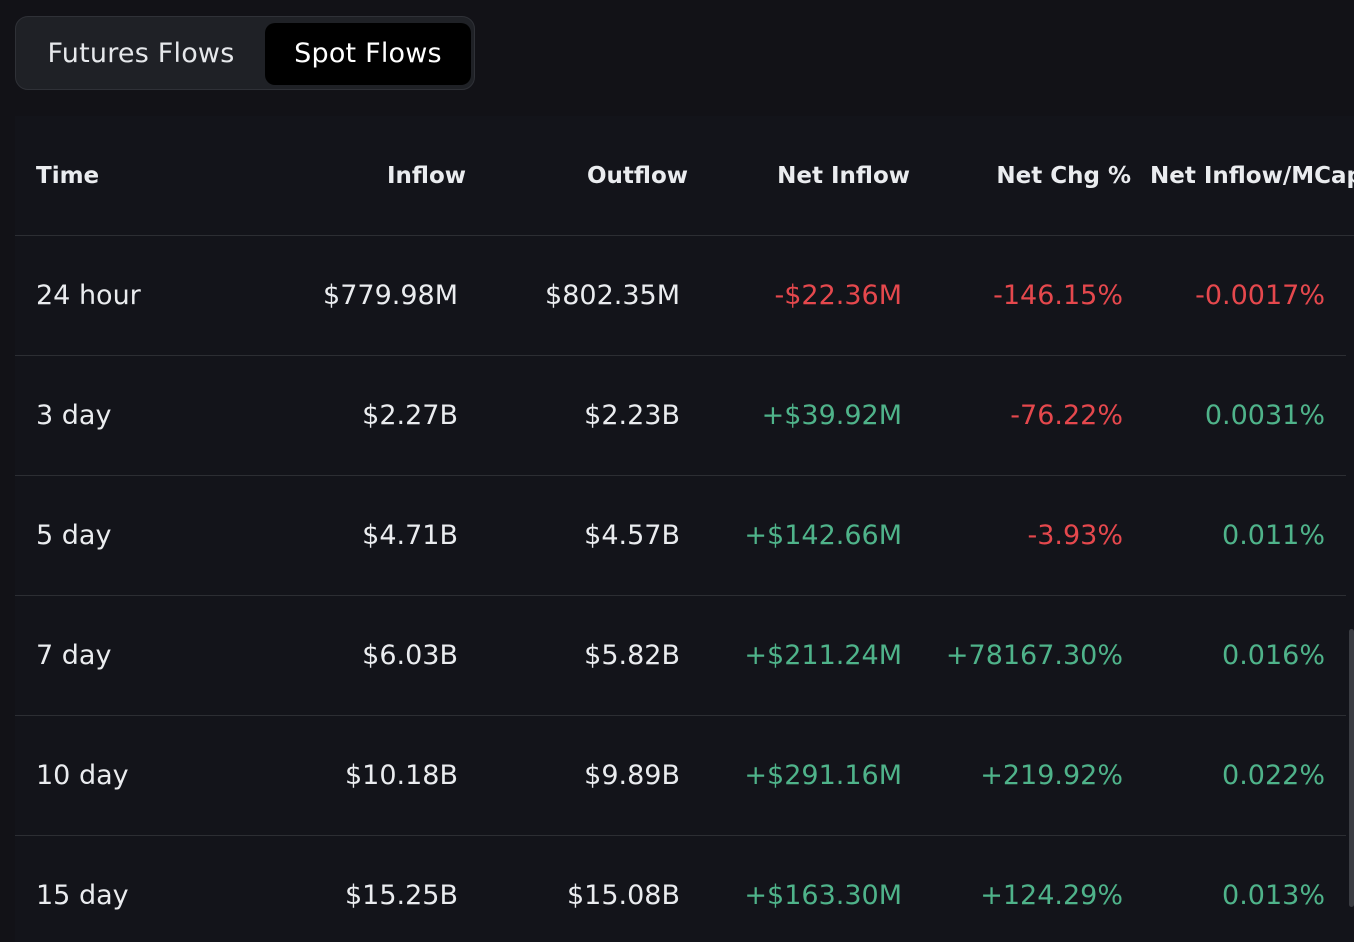 This screenshot has height=942, width=1354. What do you see at coordinates (823, 655) in the screenshot?
I see `cell-net-inflow: +$211.24M` at bounding box center [823, 655].